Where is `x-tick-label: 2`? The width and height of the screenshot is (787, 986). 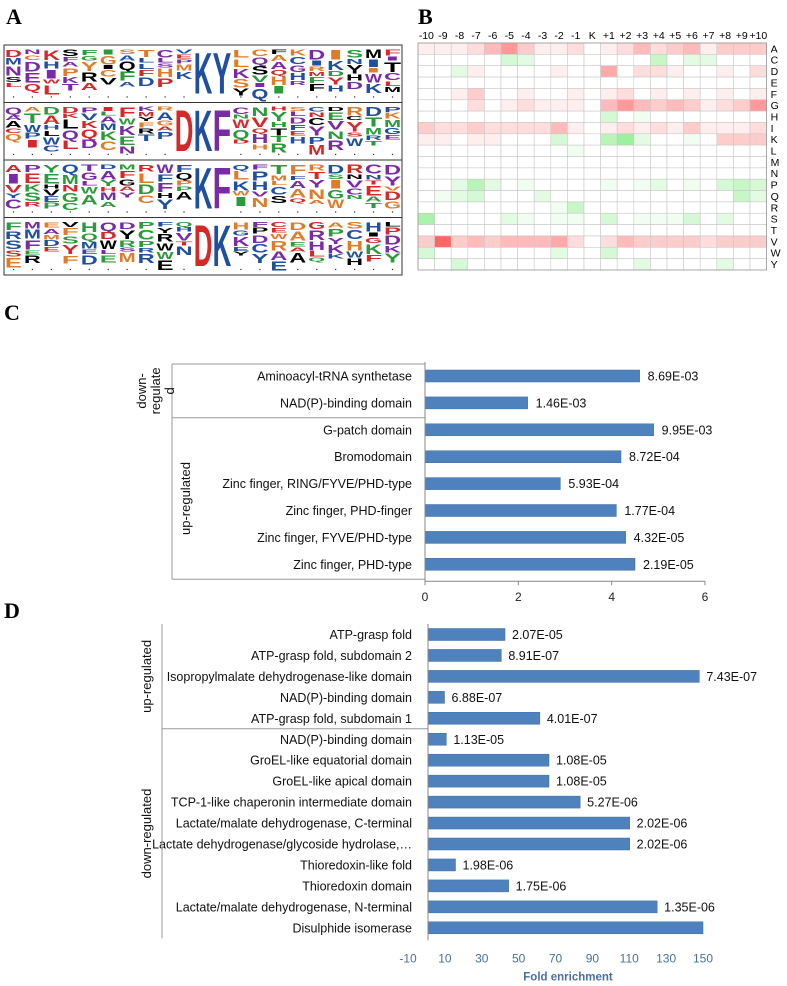
x-tick-label: 2 is located at coordinates (518, 597).